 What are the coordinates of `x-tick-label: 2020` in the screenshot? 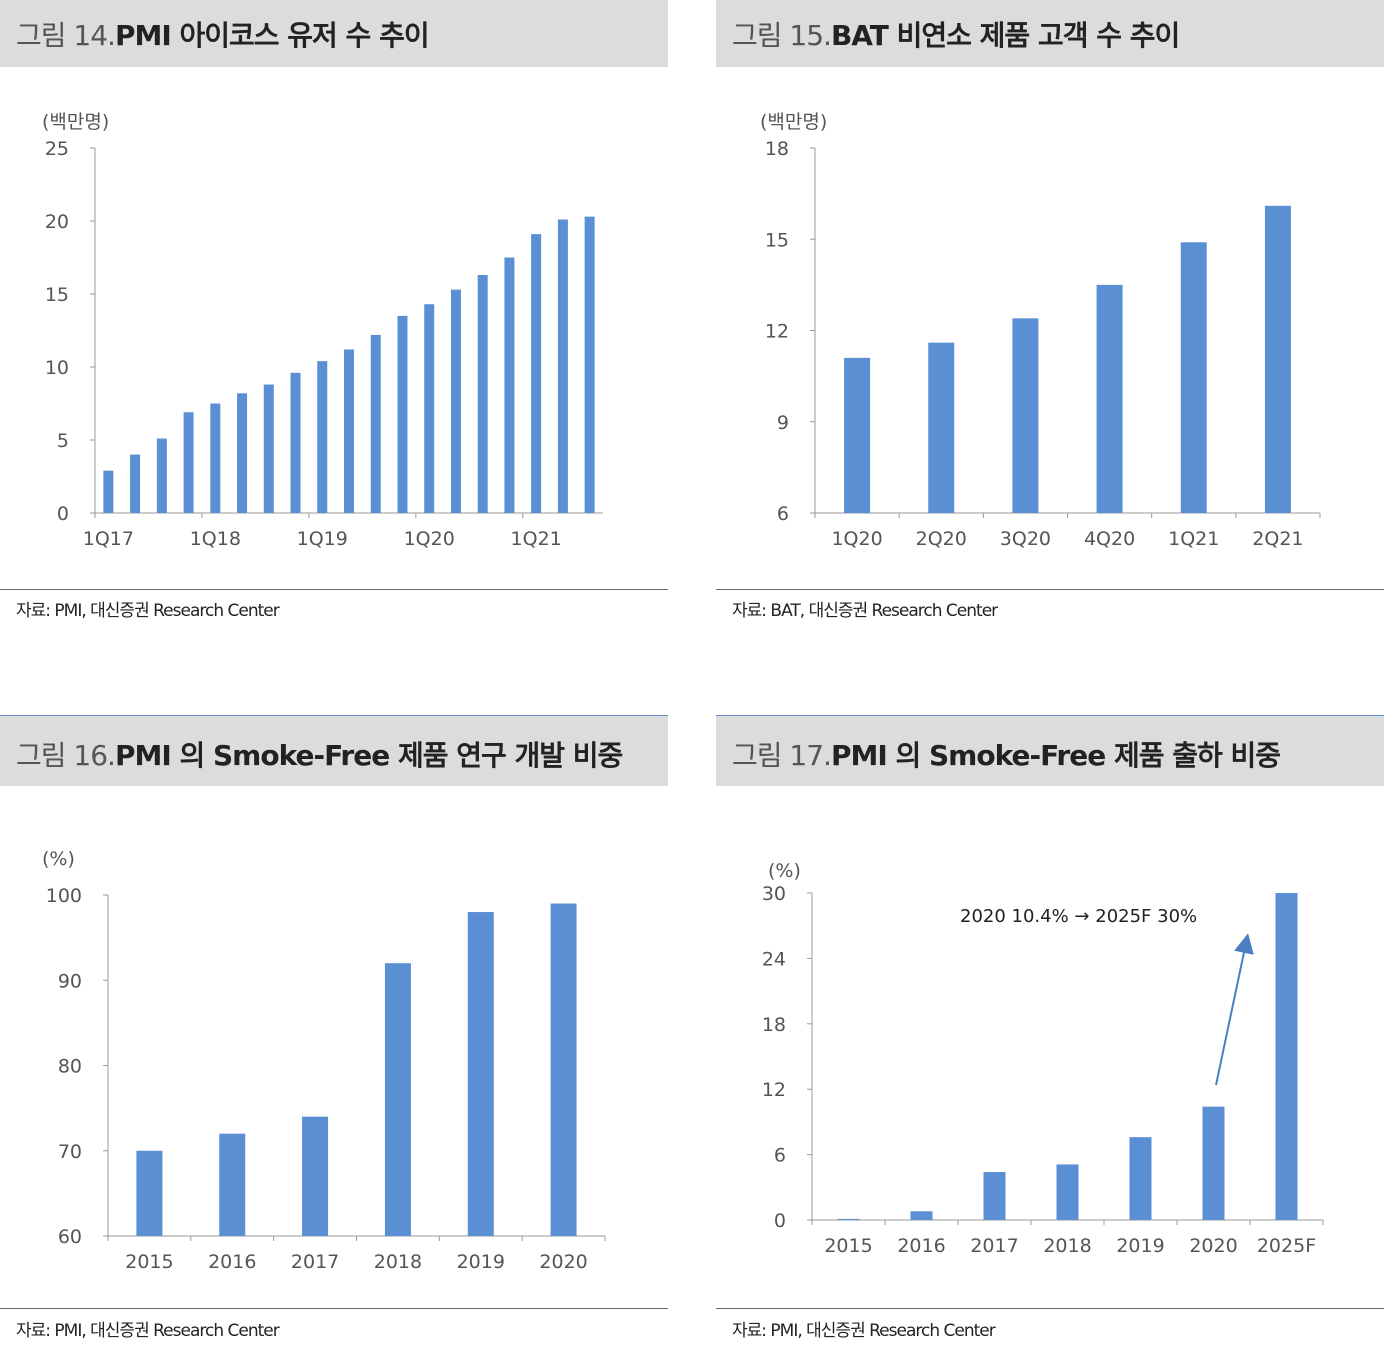 It's located at (1213, 1246).